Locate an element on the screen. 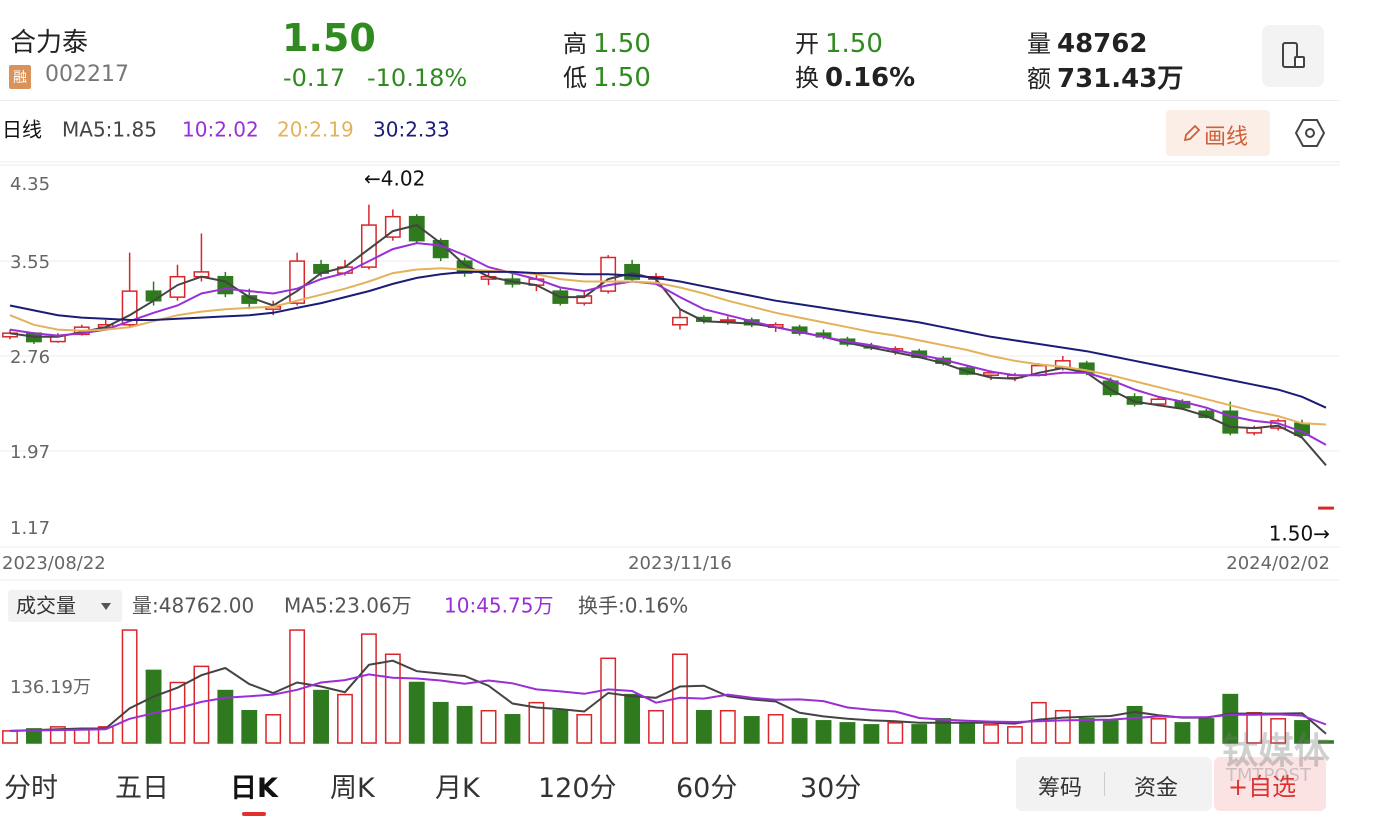  margin-badge: 融 is located at coordinates (20, 77).